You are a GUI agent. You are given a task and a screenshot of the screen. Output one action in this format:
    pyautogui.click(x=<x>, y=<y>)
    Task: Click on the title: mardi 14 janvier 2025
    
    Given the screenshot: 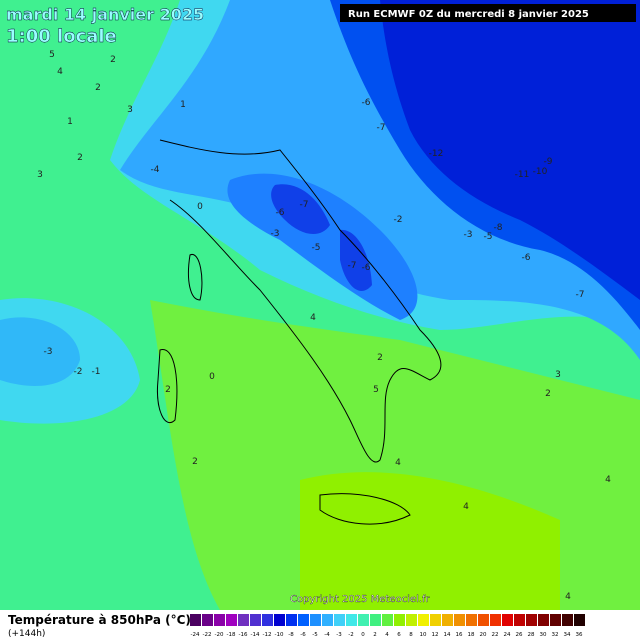 What is the action you would take?
    pyautogui.click(x=105, y=14)
    